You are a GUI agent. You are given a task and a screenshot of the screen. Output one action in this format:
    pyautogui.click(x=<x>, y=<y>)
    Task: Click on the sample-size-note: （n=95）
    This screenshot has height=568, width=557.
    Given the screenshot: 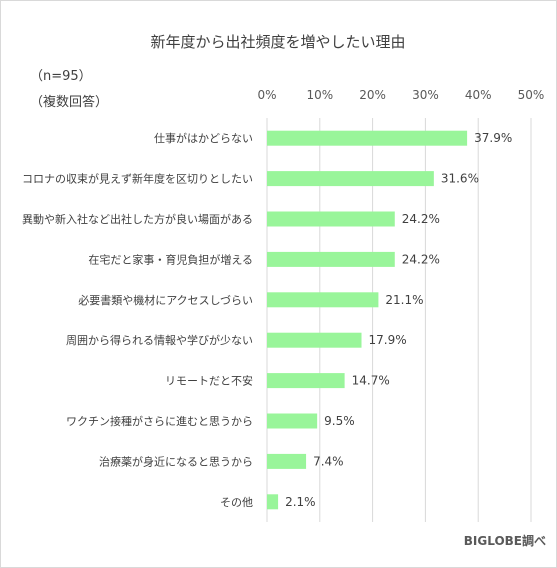 What is the action you would take?
    pyautogui.click(x=61, y=76)
    